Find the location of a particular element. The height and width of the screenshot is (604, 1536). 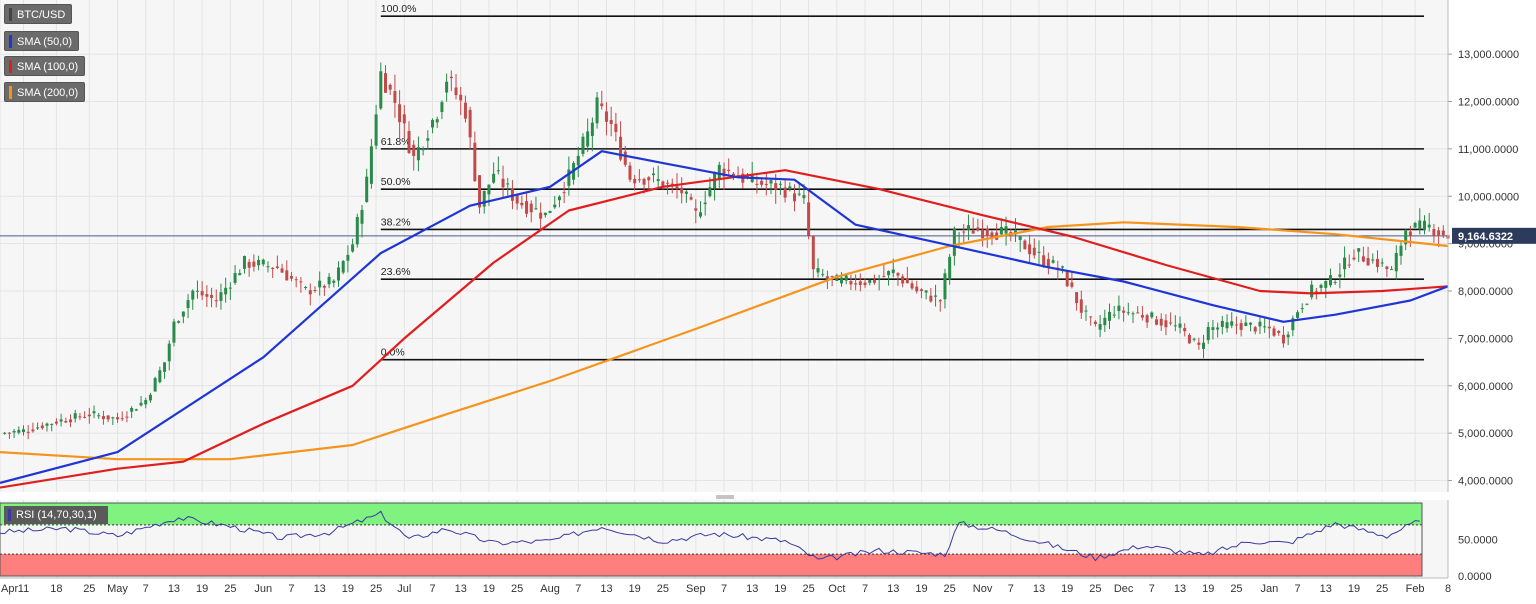

legend-sma-50: SMA (50,0) is located at coordinates (42, 41).